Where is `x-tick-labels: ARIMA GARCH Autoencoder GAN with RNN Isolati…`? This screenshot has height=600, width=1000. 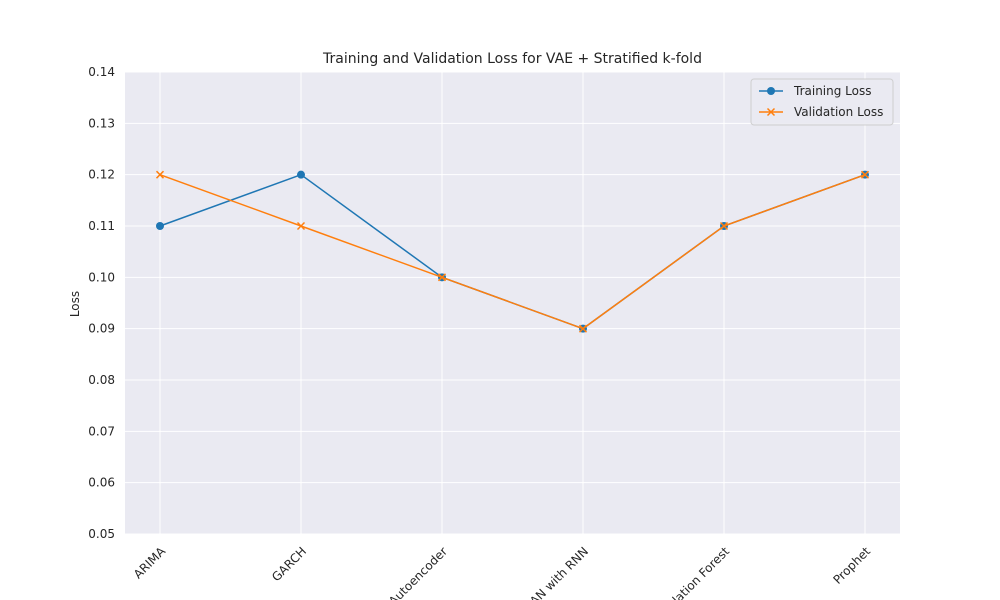 x-tick-labels: ARIMA GARCH Autoencoder GAN with RNN Isolati… is located at coordinates (502, 572).